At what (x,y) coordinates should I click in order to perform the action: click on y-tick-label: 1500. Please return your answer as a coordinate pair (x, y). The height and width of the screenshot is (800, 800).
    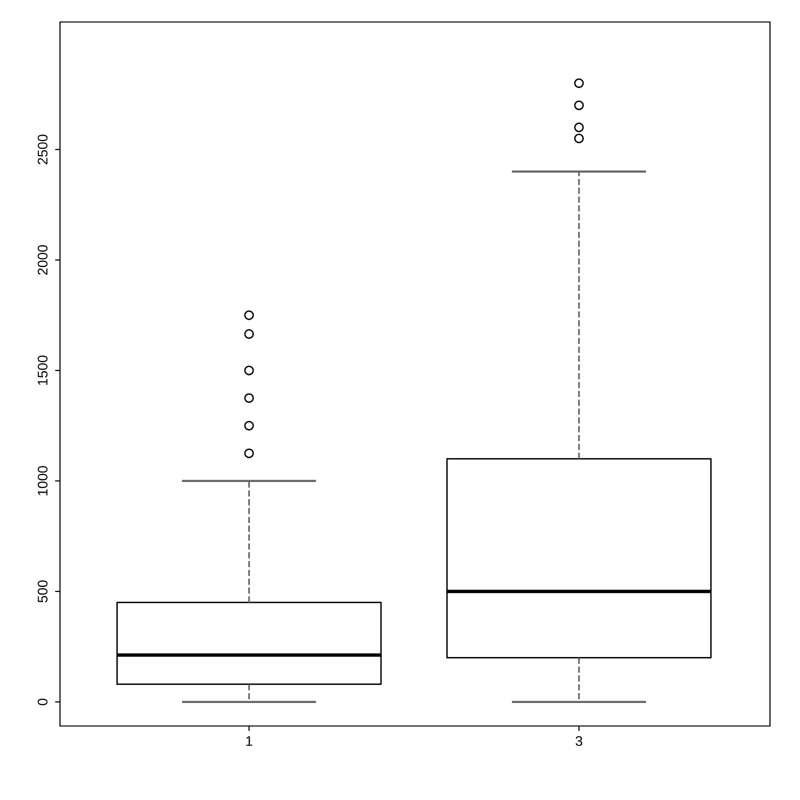
    Looking at the image, I should click on (43, 370).